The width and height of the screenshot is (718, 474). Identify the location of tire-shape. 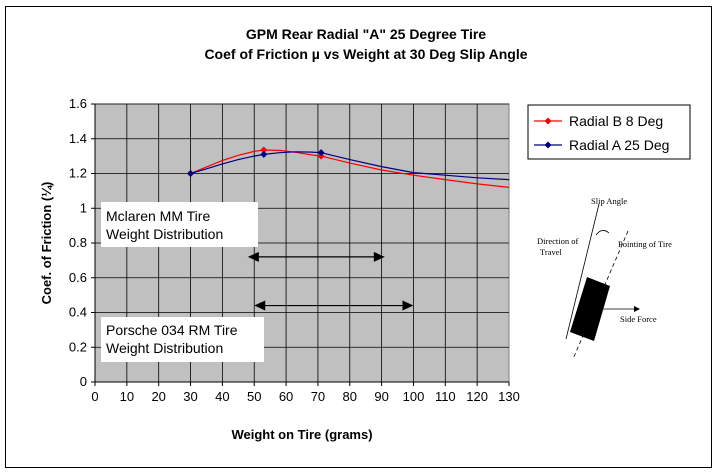
(590, 309).